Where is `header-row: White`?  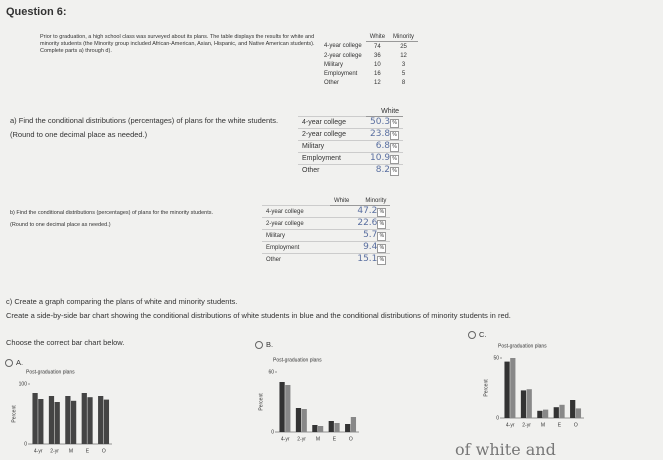 header-row: White is located at coordinates (351, 112).